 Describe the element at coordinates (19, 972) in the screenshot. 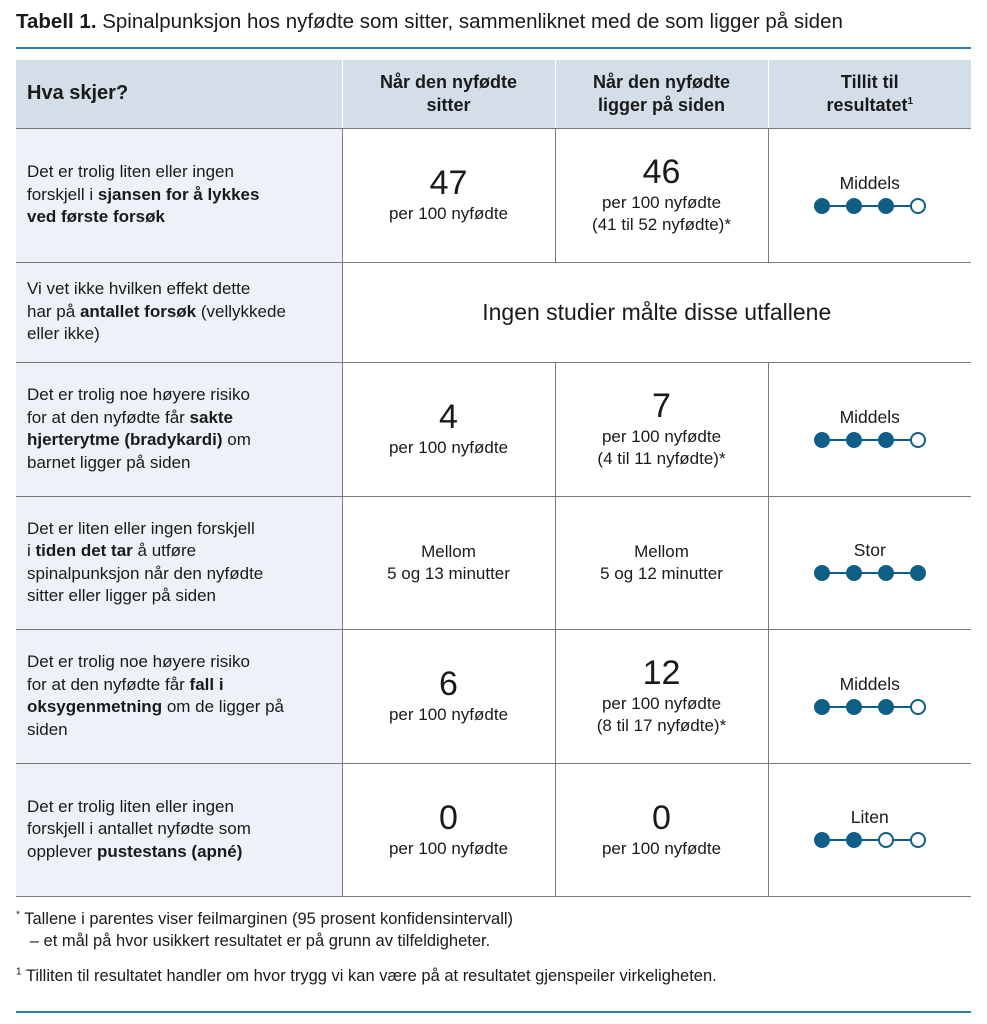

I see `footnote-certainty-mark: 1` at that location.